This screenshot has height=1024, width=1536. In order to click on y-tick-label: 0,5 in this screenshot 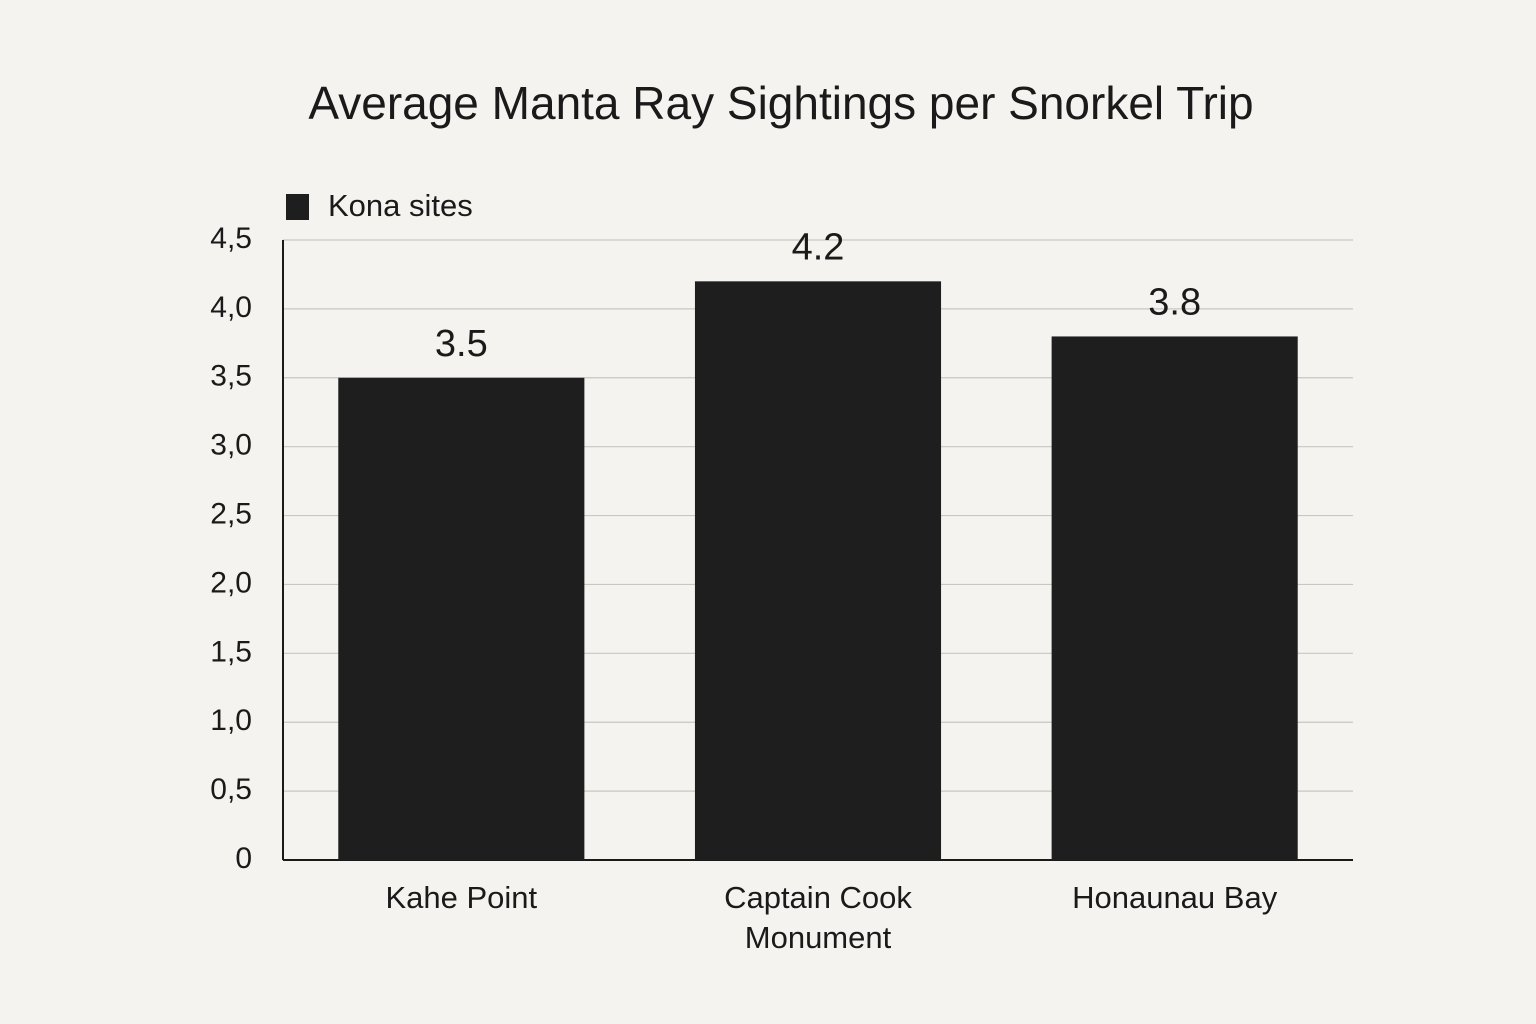, I will do `click(231, 789)`.